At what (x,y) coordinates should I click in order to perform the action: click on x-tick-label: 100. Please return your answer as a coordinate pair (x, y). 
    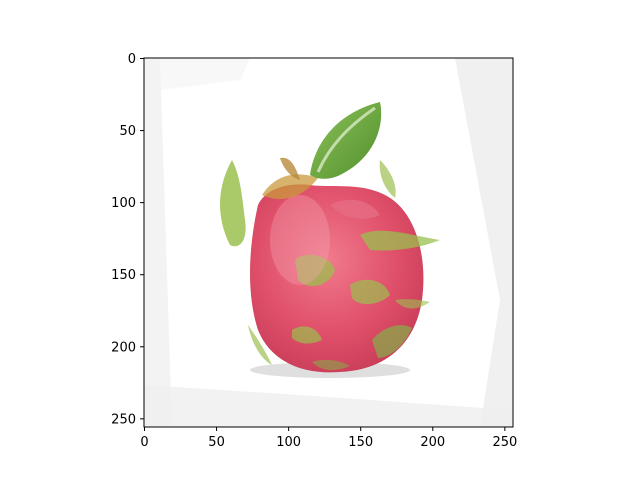
    Looking at the image, I should click on (288, 442).